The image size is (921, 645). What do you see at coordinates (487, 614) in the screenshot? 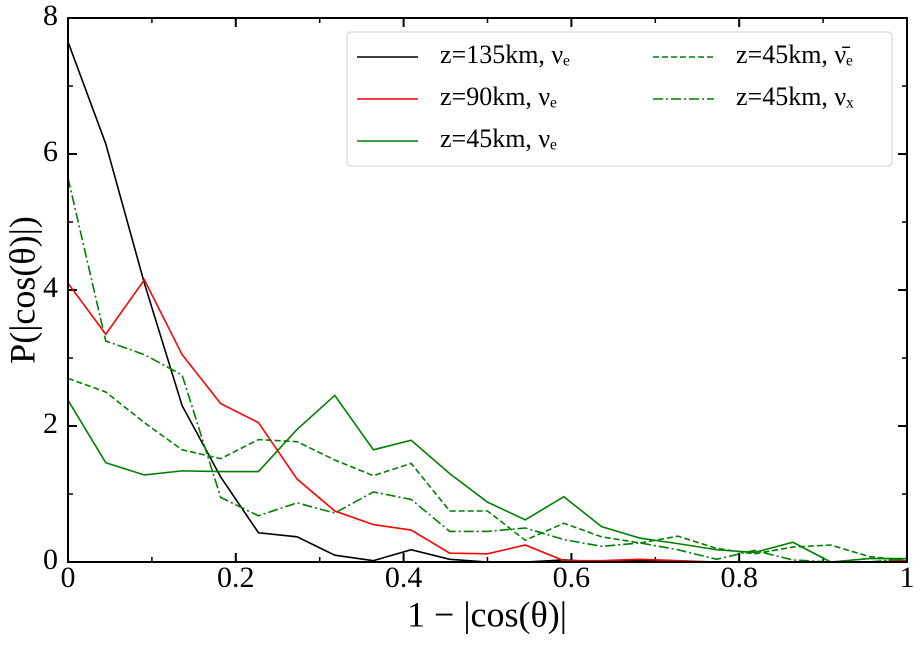
I see `x-axis-label: 1 − |cos(θ)|` at bounding box center [487, 614].